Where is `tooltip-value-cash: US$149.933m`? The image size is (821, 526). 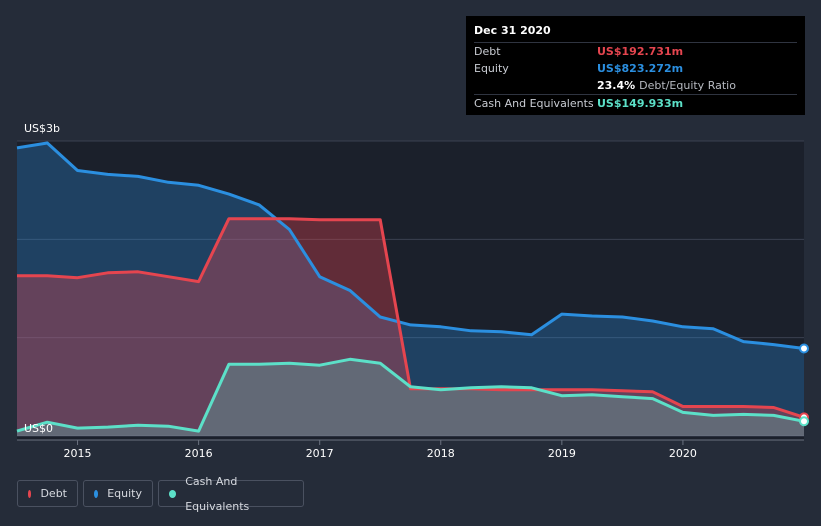
tooltip-value-cash: US$149.933m is located at coordinates (640, 103).